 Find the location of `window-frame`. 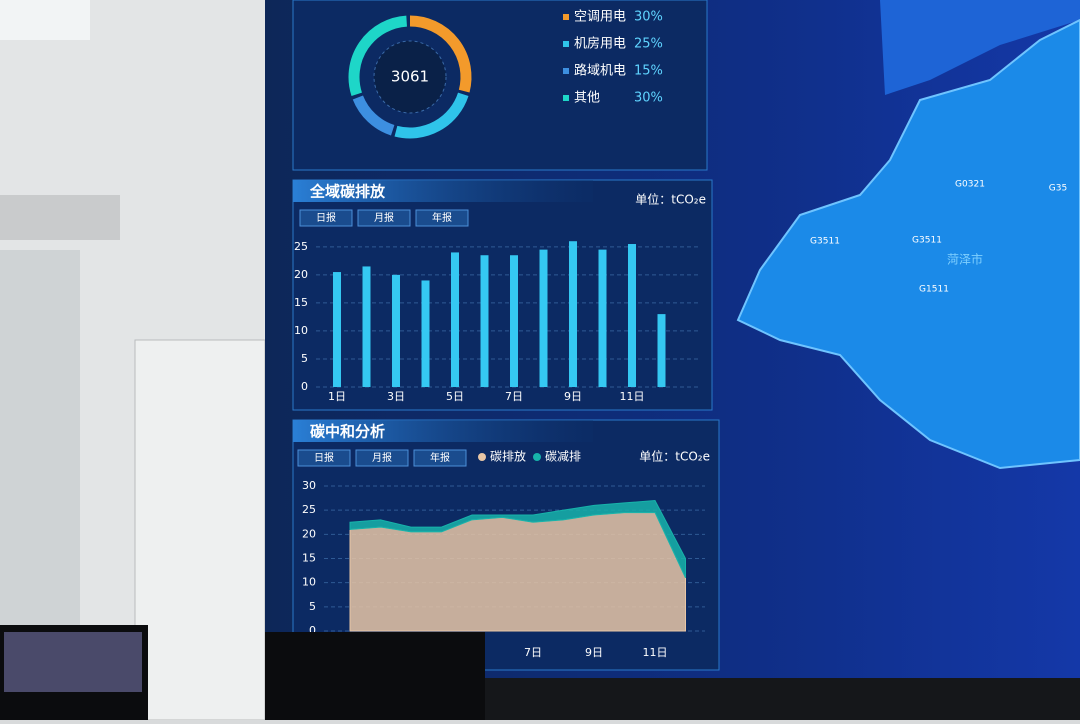

window-frame is located at coordinates (40, 440).